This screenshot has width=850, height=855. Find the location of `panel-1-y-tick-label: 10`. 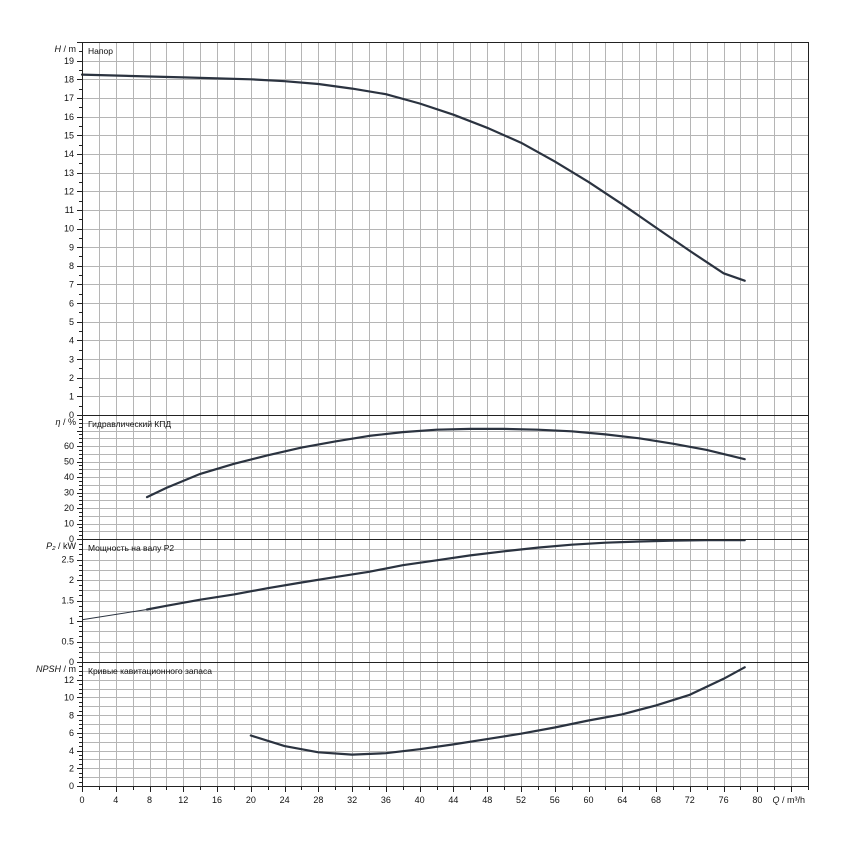

panel-1-y-tick-label: 10 is located at coordinates (69, 229).